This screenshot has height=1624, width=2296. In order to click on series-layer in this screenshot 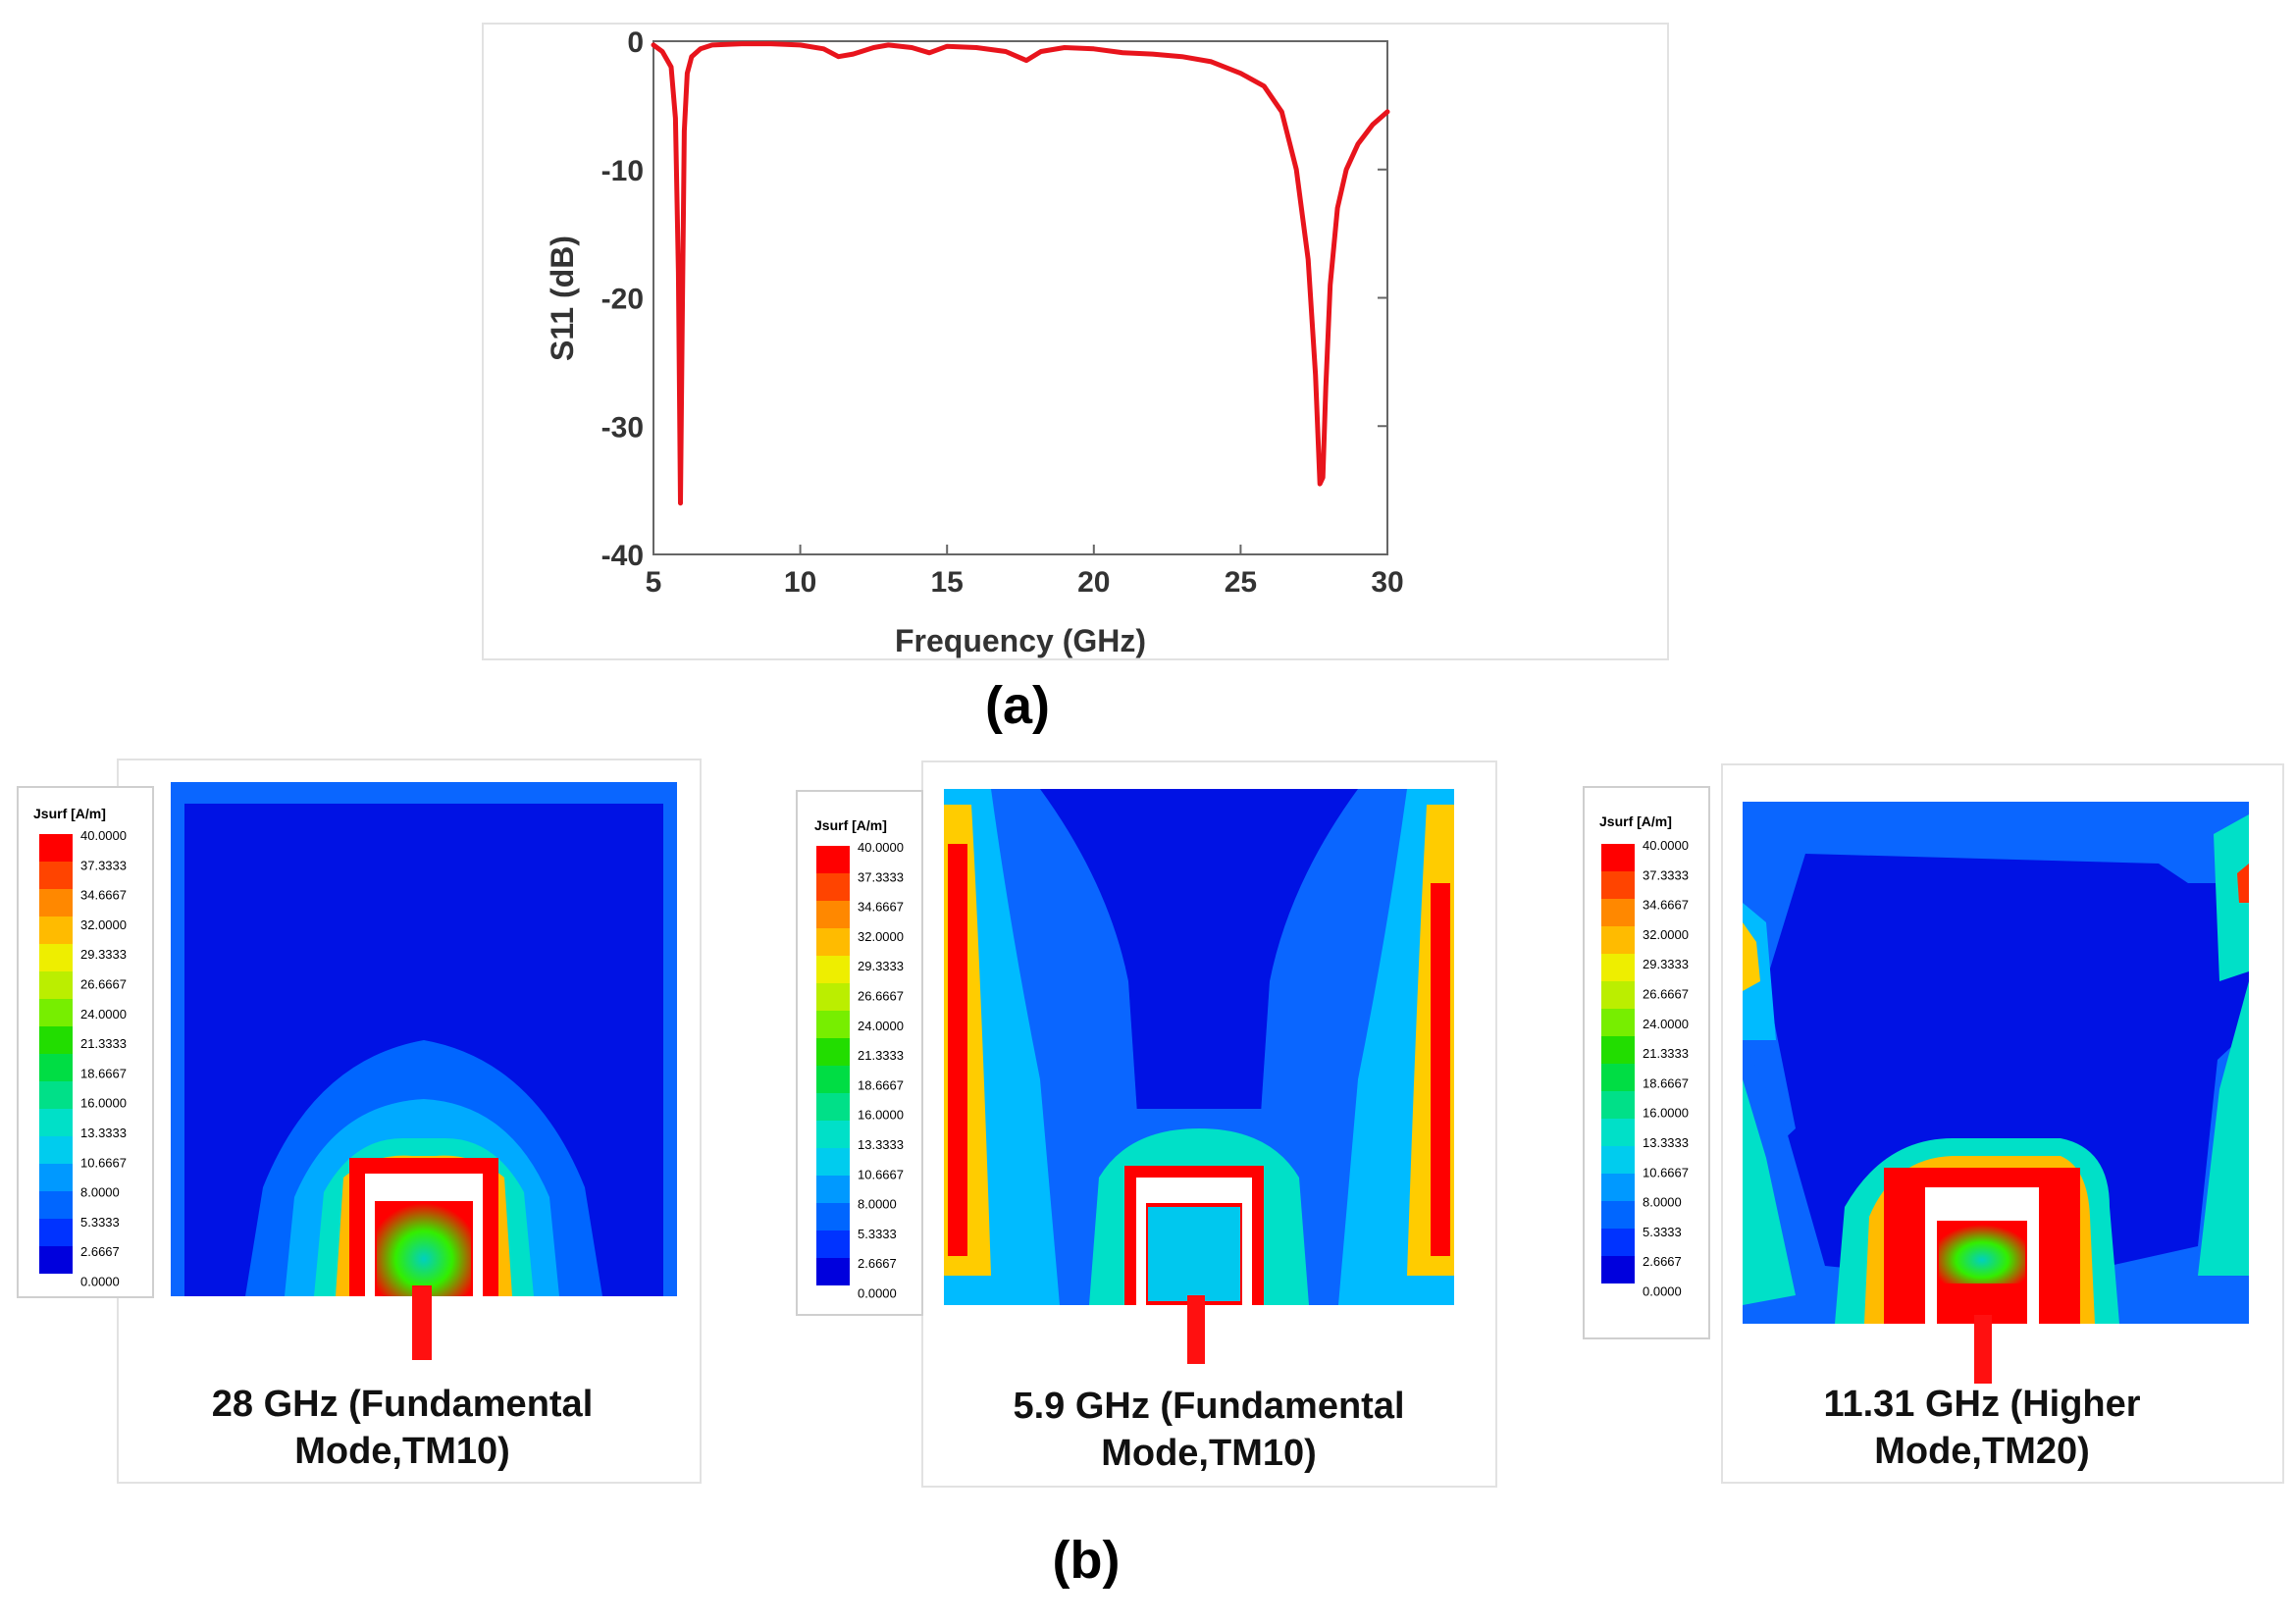, I will do `click(1020, 273)`.